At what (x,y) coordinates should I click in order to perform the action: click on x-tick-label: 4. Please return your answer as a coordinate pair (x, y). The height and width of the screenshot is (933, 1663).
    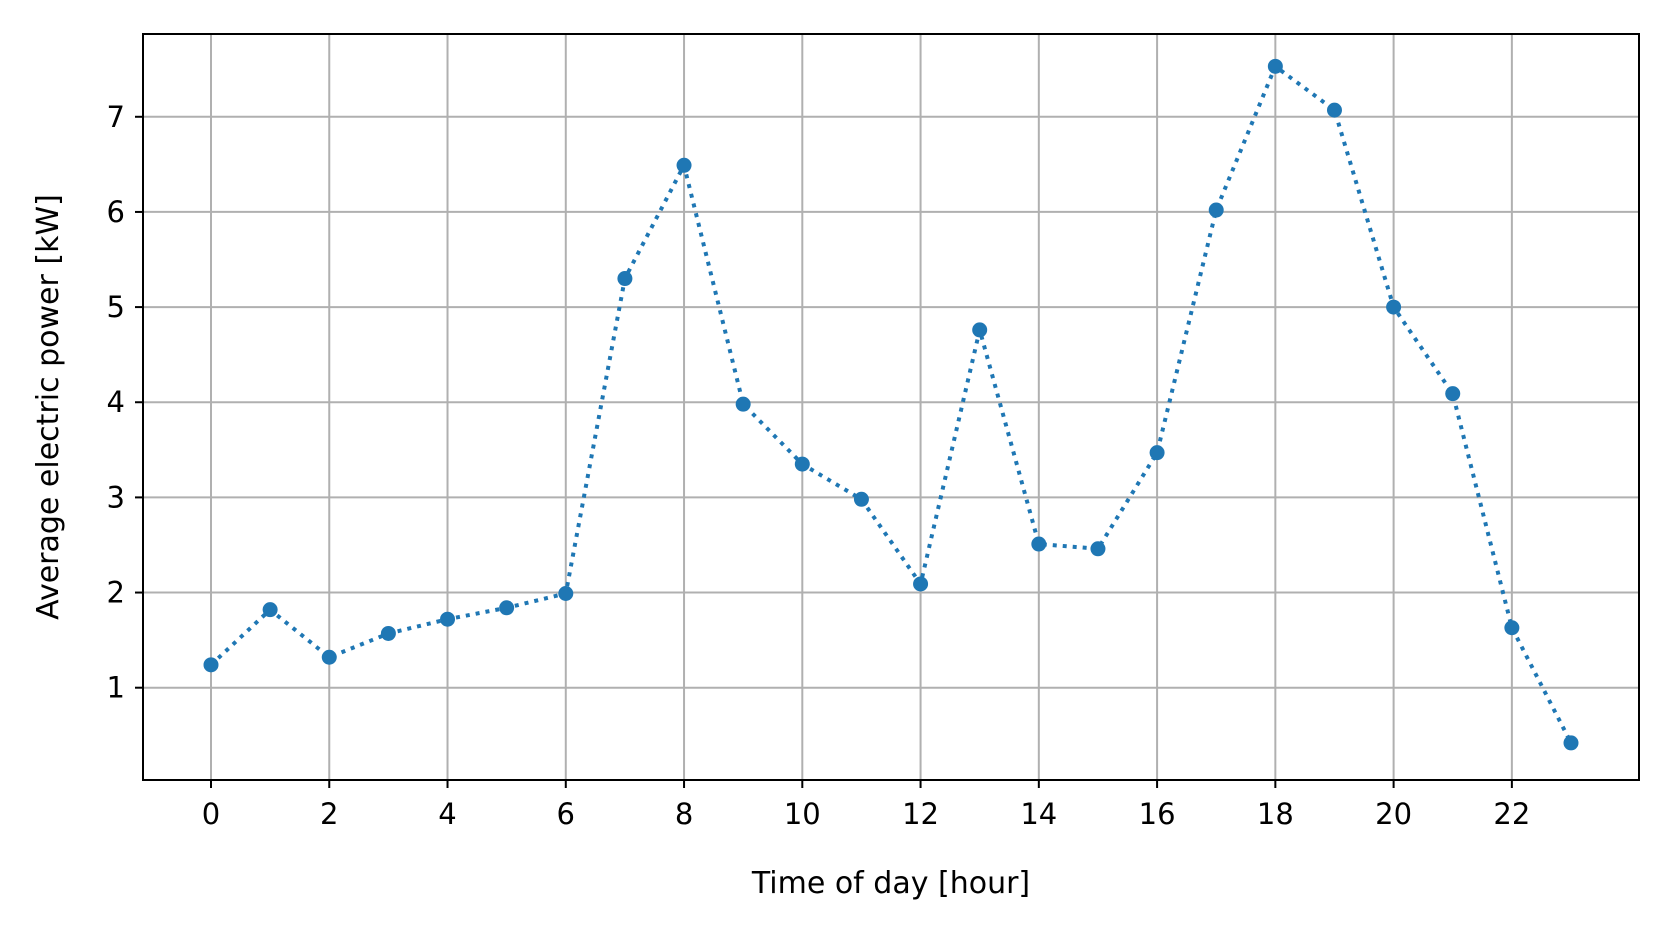
    Looking at the image, I should click on (447, 814).